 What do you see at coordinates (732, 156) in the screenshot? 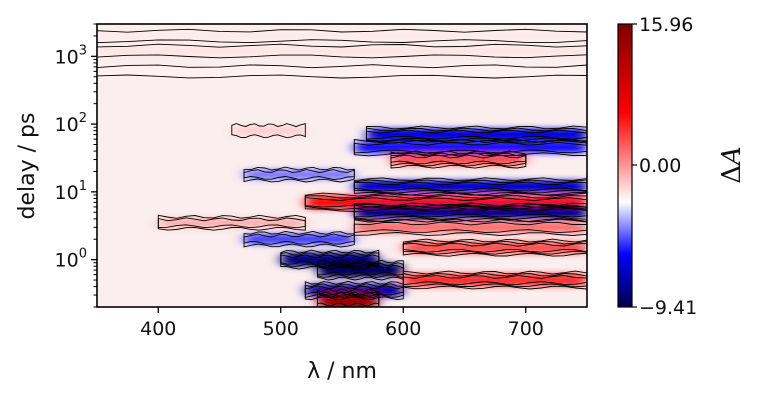
I see `colorbar-label-var: A` at bounding box center [732, 156].